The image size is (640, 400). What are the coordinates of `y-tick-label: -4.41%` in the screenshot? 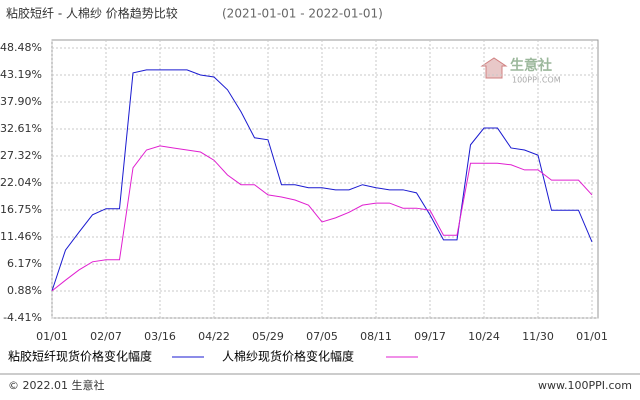 It's located at (22, 317).